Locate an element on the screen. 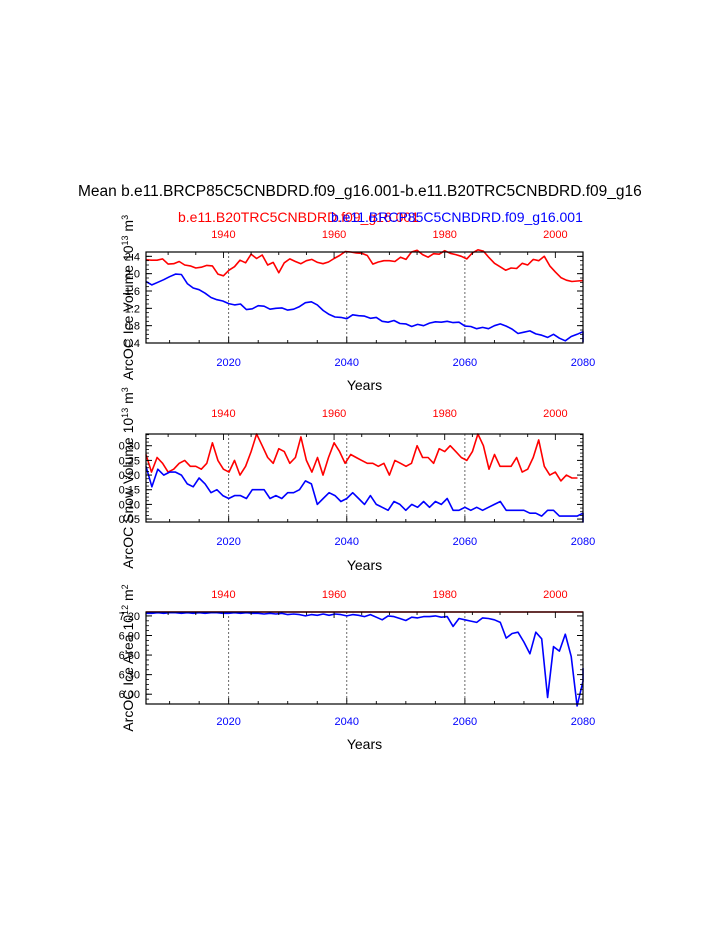 The height and width of the screenshot is (935, 723). y-axis-title: ArcOC Ice Volume 1013 m3 is located at coordinates (128, 297).